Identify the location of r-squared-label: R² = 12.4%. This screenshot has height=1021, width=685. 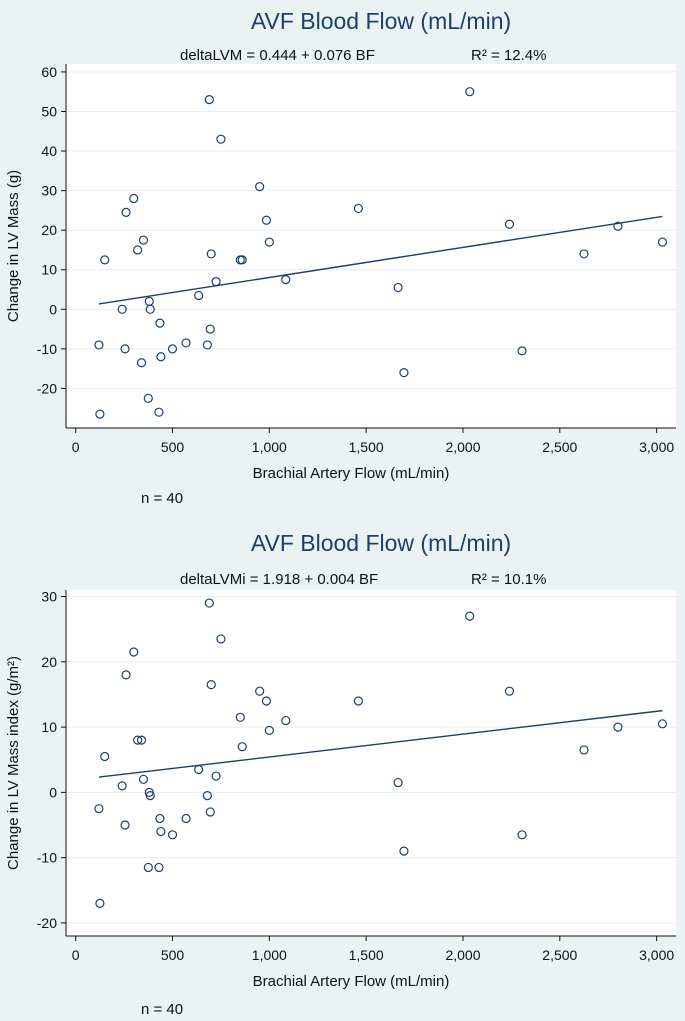
(508, 55).